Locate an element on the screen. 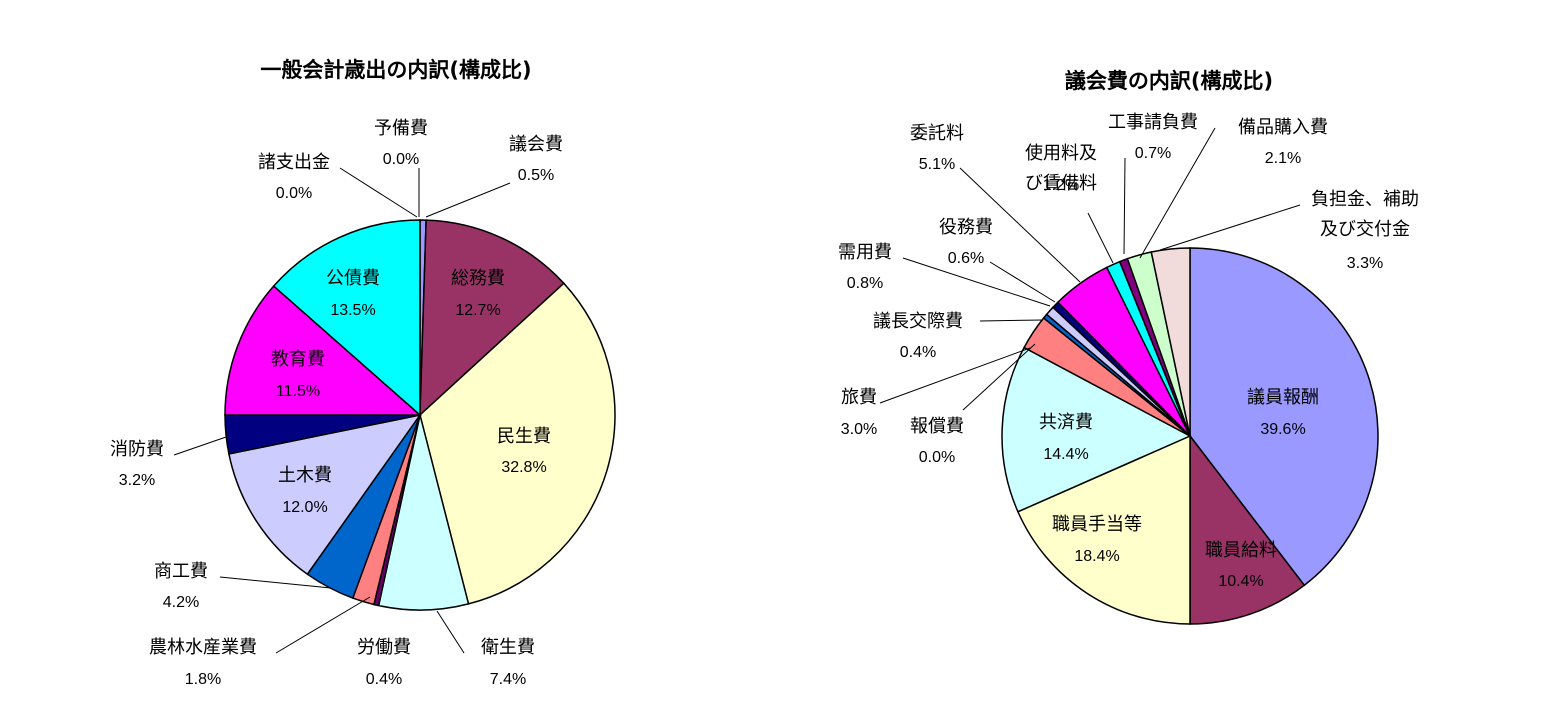 The width and height of the screenshot is (1550, 722). chart-title-1: 一般会計歳出の内訳(構成比) is located at coordinates (395, 70).